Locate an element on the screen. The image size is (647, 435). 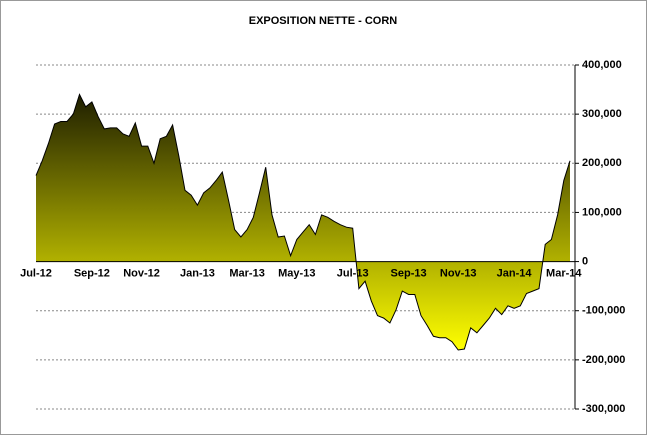
x-tick-label: Jul-13 is located at coordinates (353, 273).